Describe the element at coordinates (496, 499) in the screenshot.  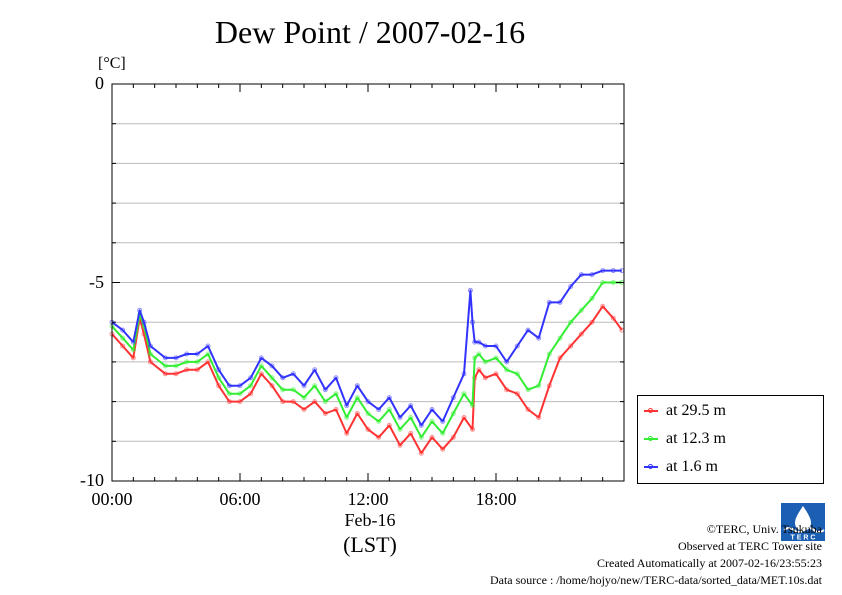
I see `x-tick-label: 18:00` at that location.